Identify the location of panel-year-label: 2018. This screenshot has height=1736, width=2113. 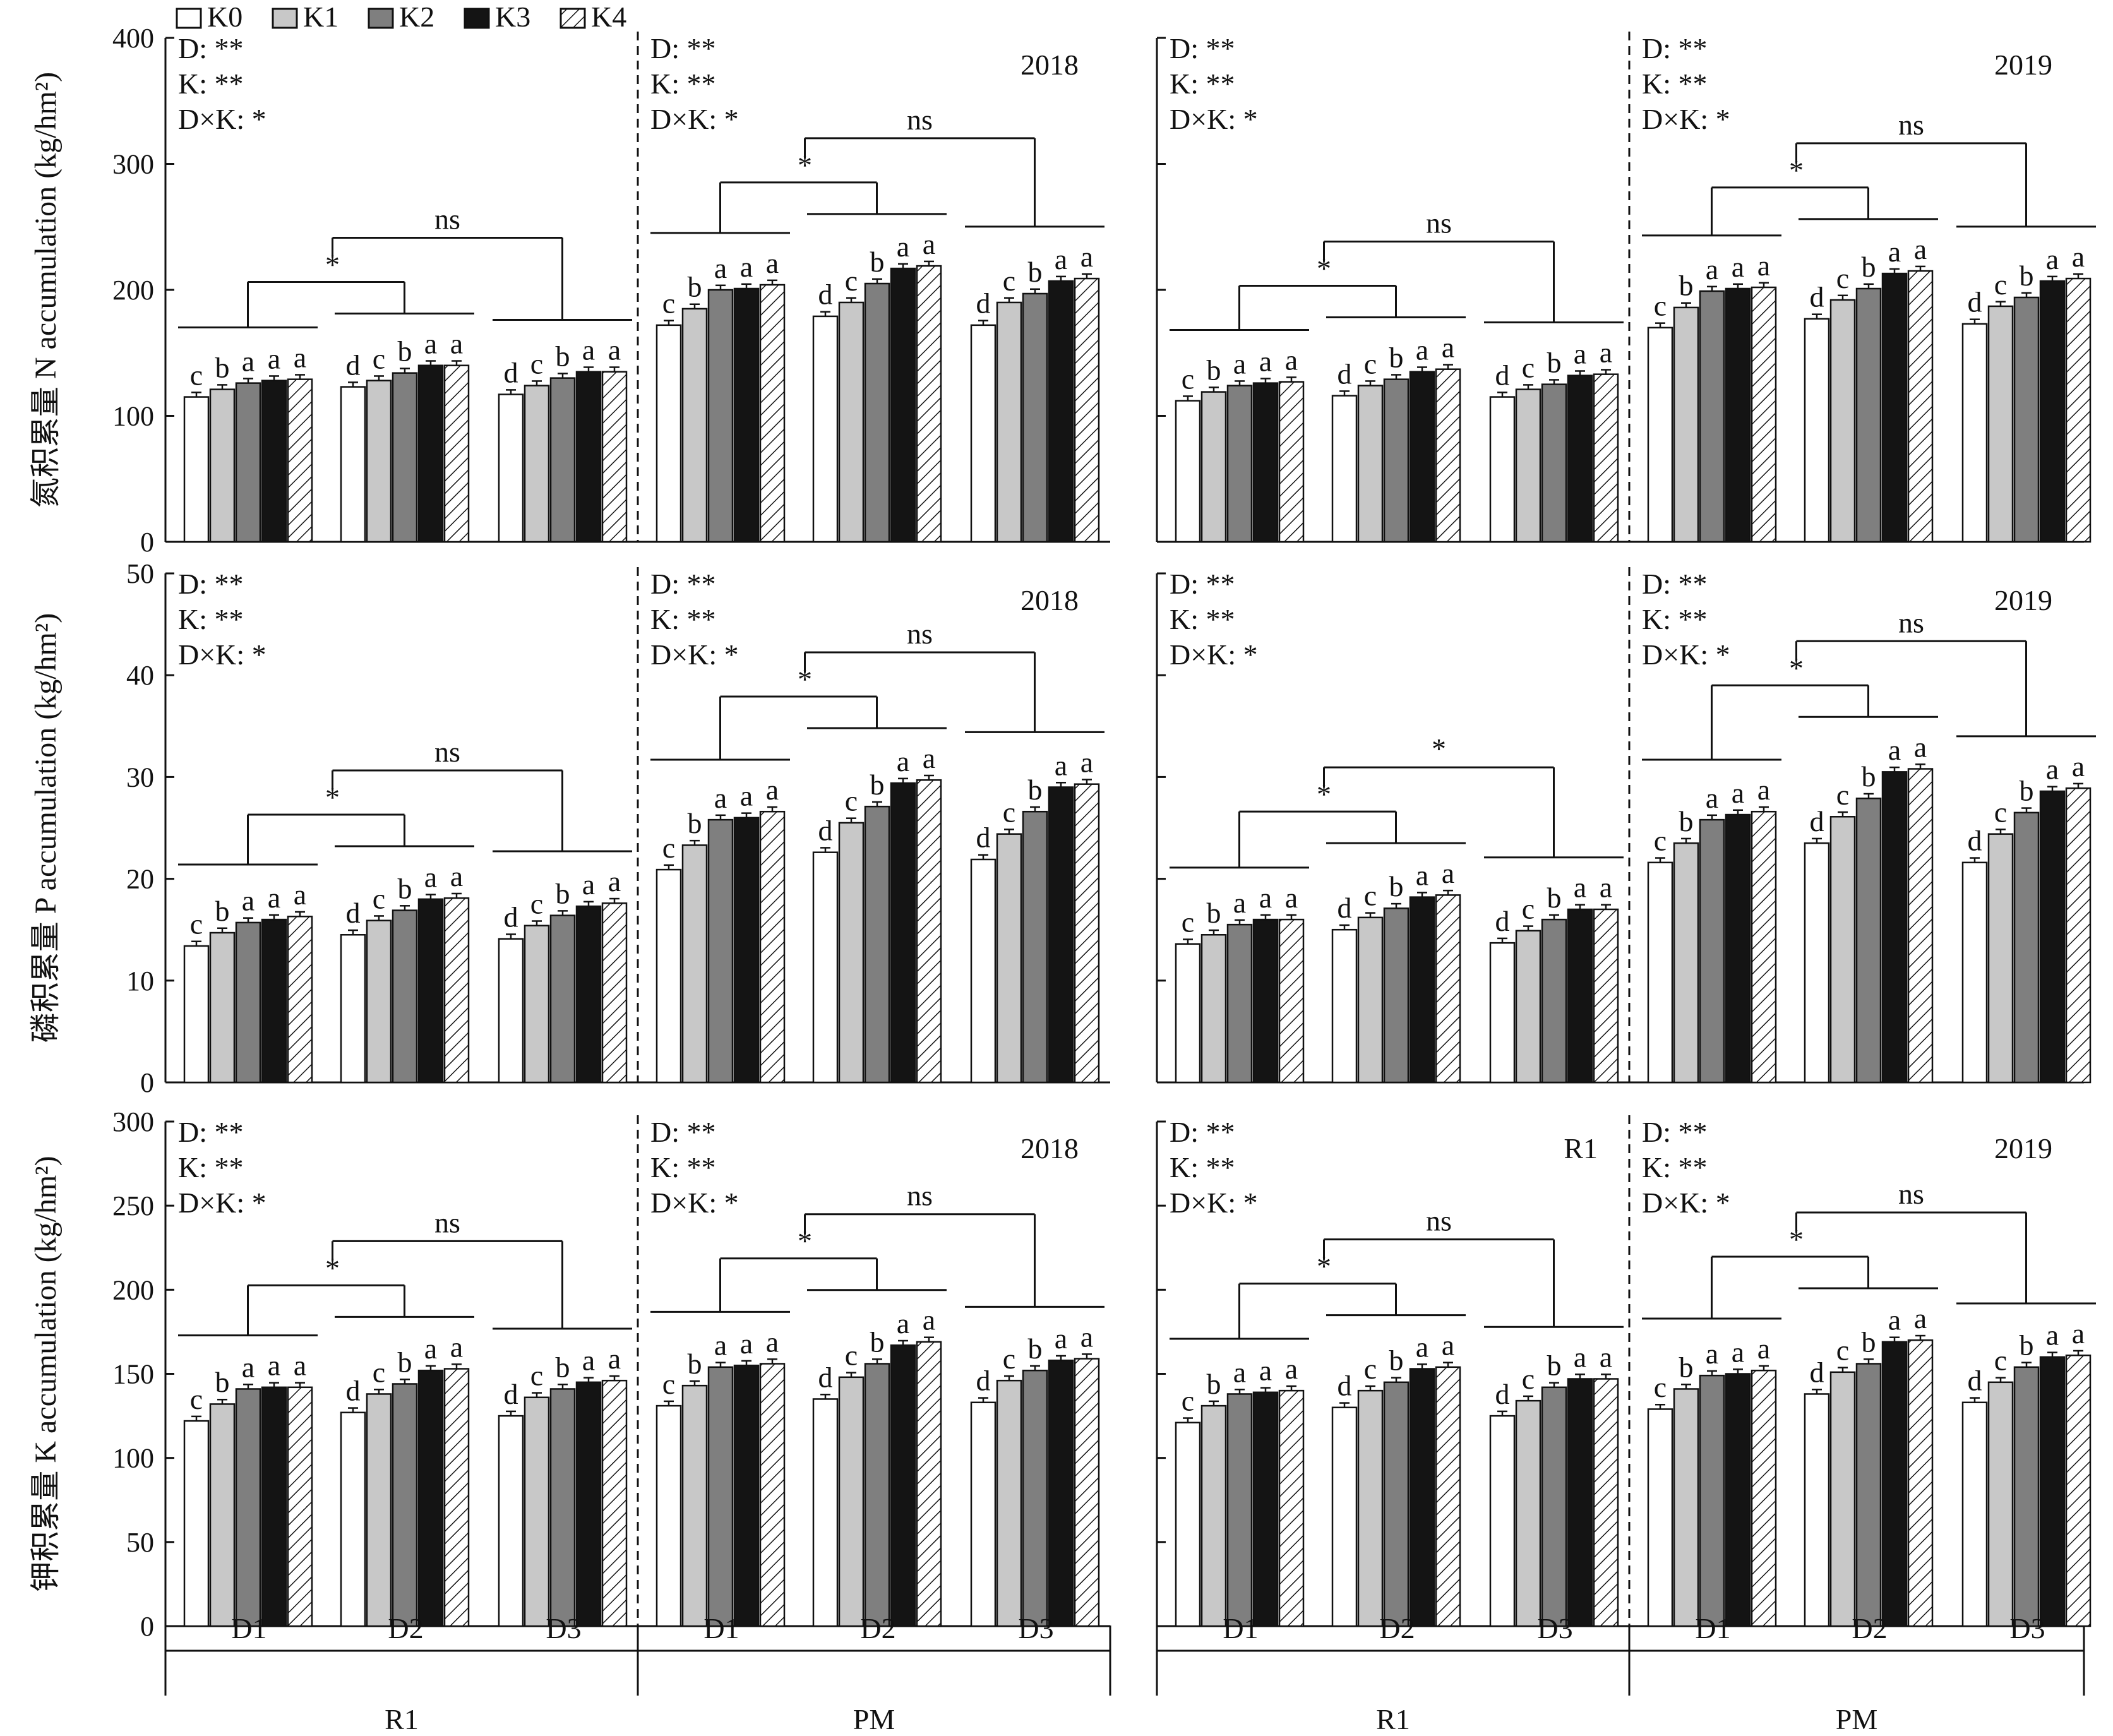
(1050, 65).